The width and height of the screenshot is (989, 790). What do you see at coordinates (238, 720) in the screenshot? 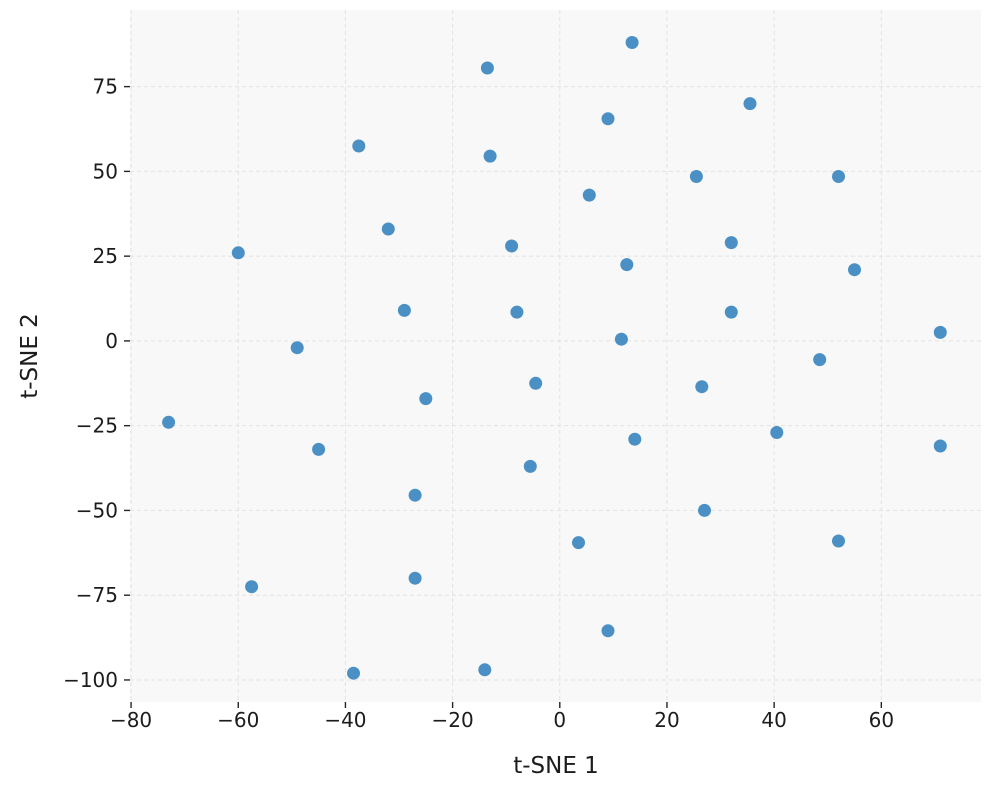
I see `x-tick-label: −60` at bounding box center [238, 720].